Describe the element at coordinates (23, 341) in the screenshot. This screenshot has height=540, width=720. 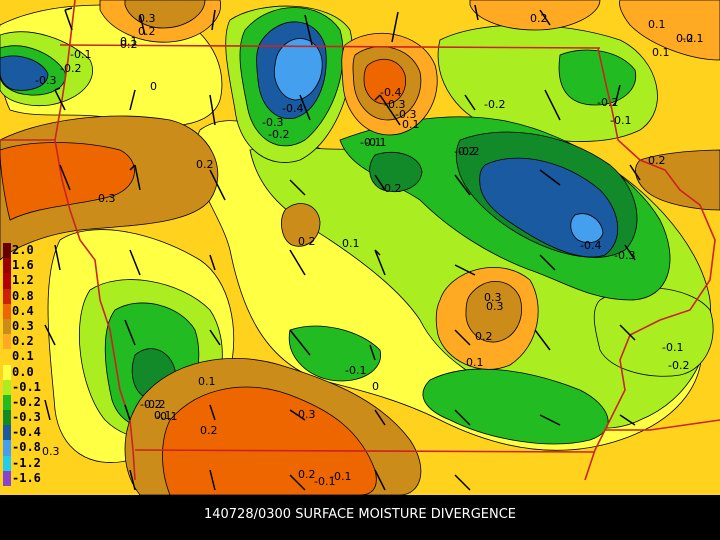
I see `legend-label: 0.2` at that location.